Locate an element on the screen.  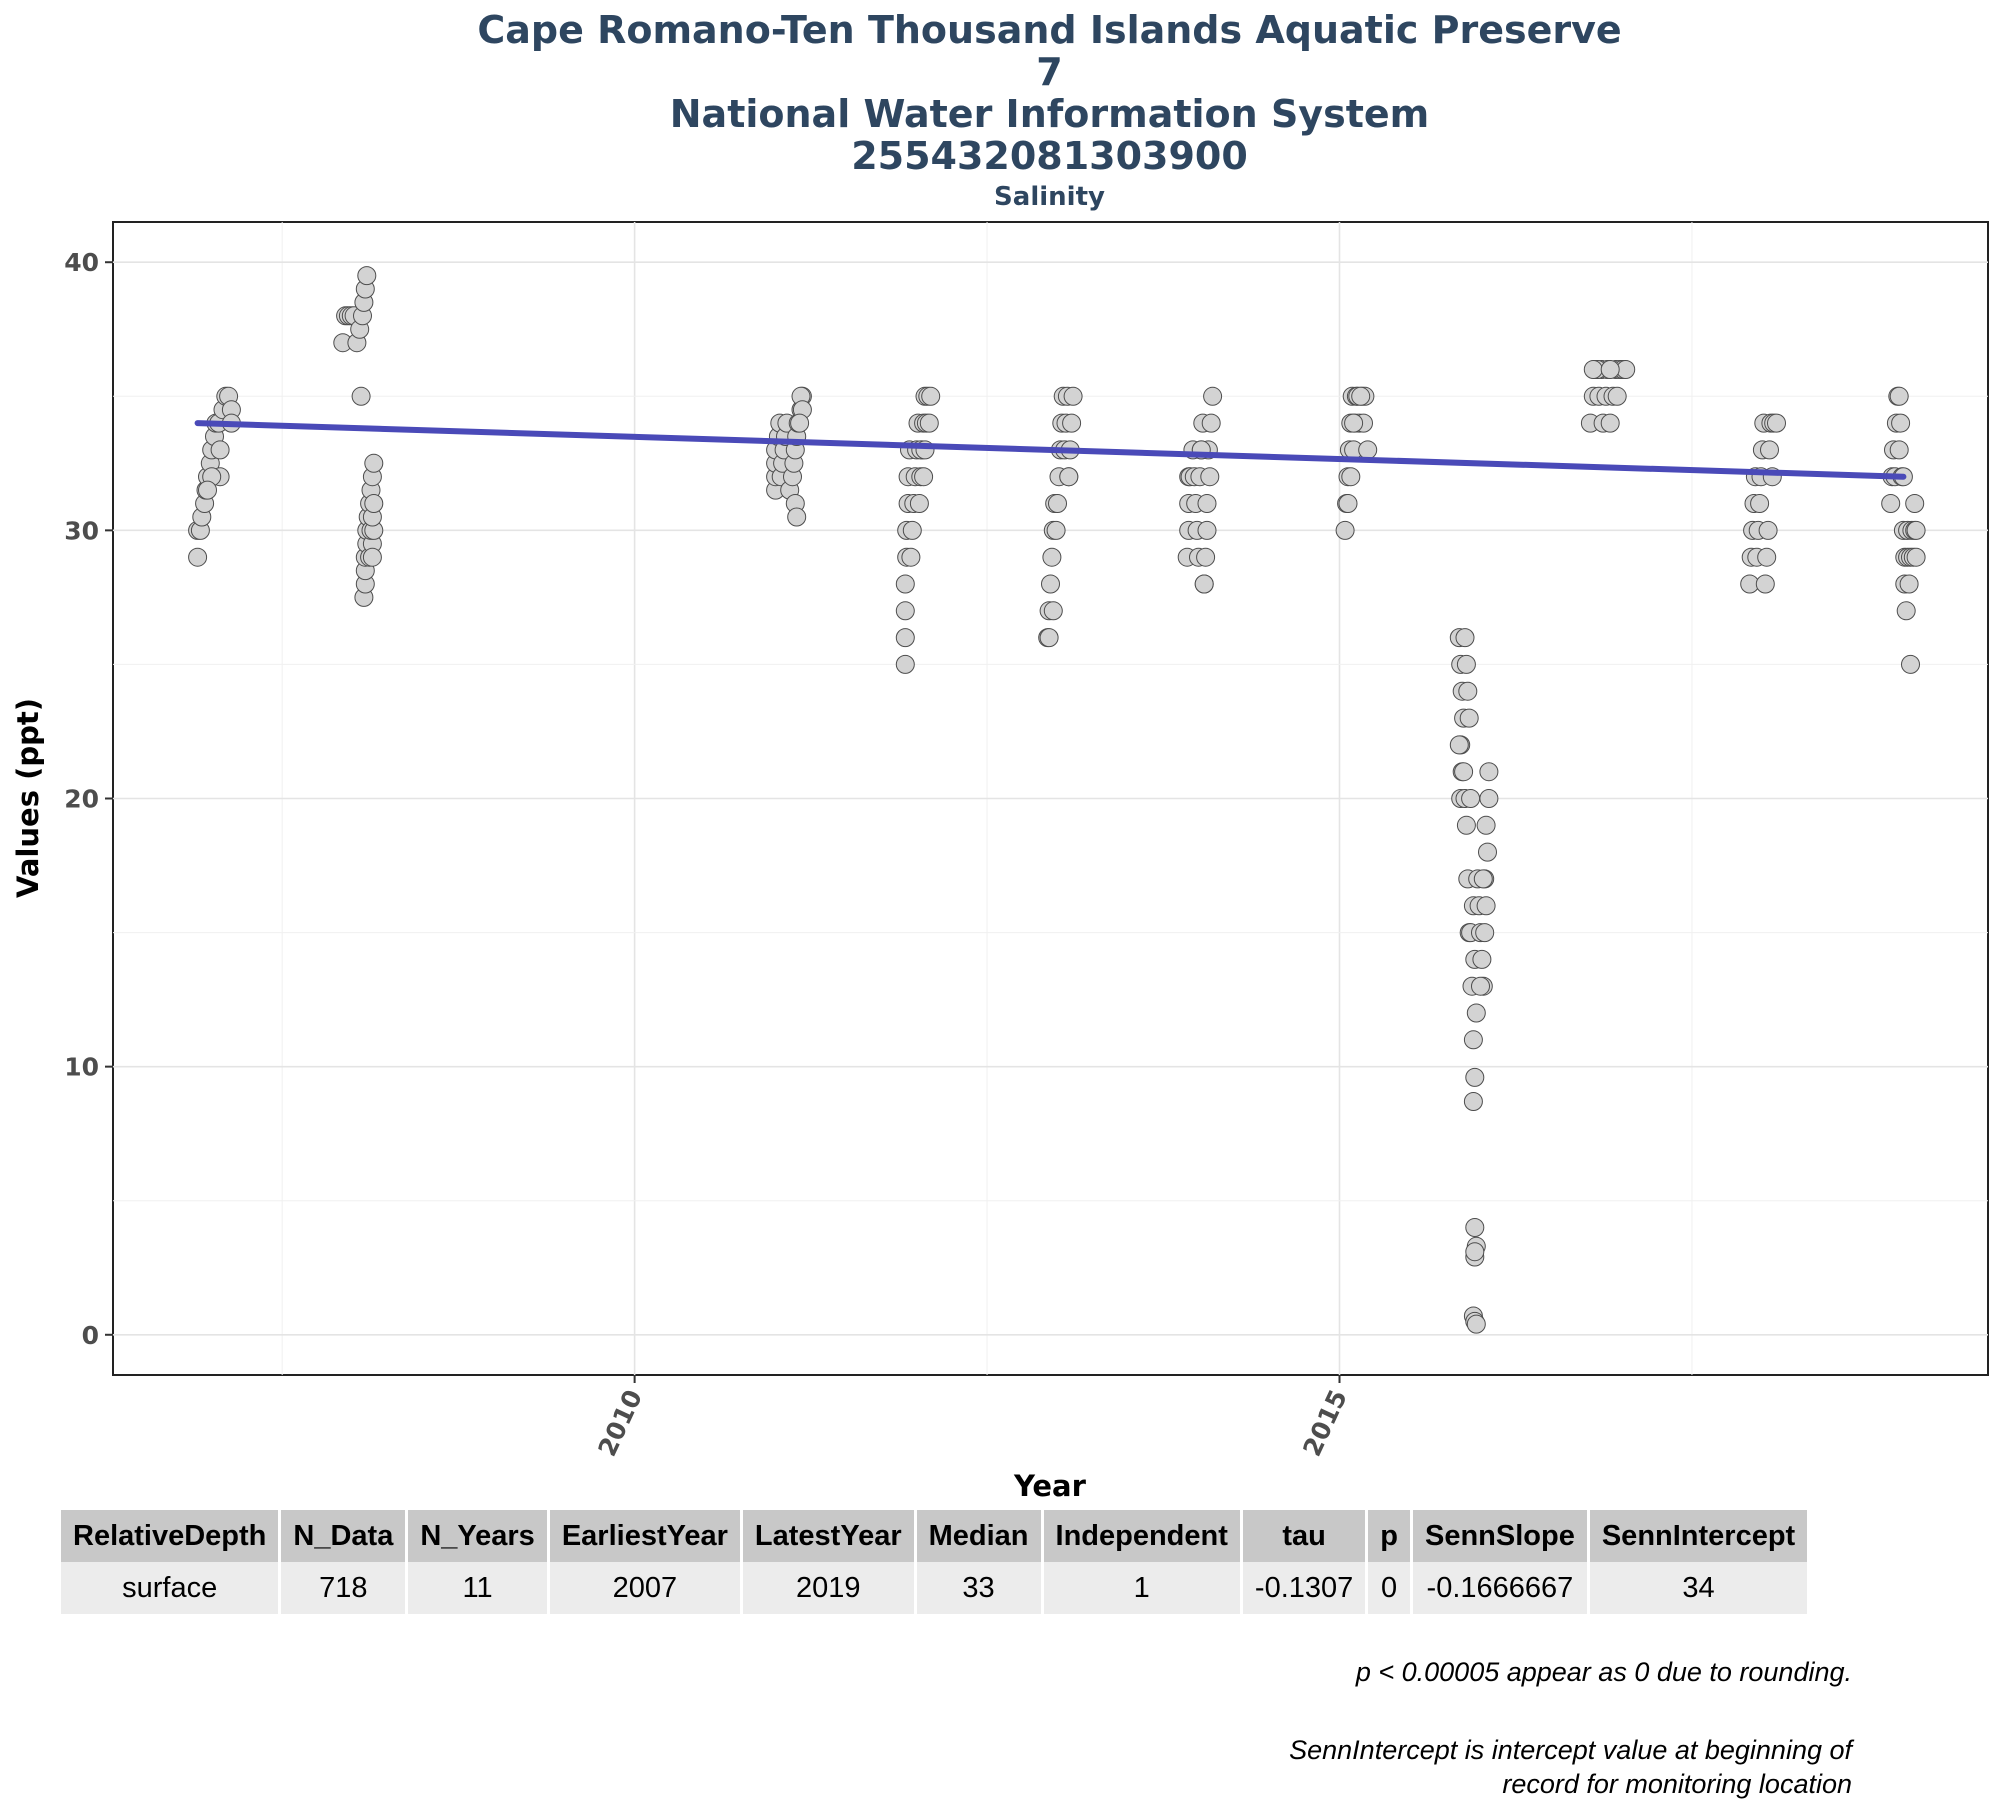
y-tick-label: 40 is located at coordinates (81, 262).